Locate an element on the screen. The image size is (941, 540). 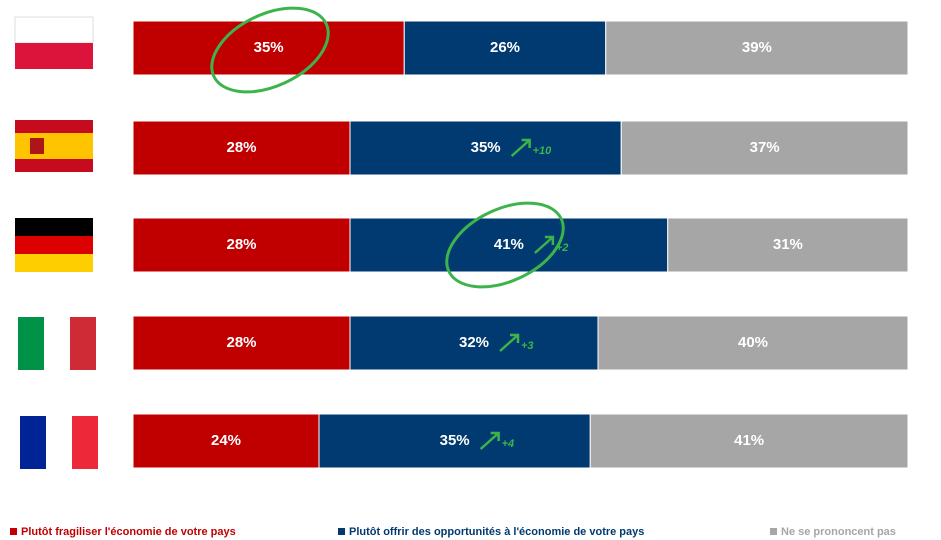
flag-germany is located at coordinates (54, 245).